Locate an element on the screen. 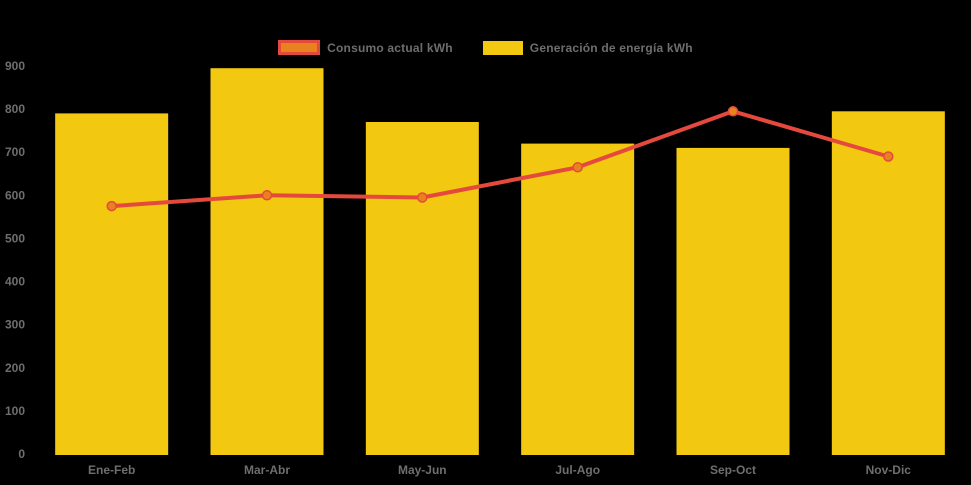  legend-label-consumo: Consumo actual kWh is located at coordinates (390, 47).